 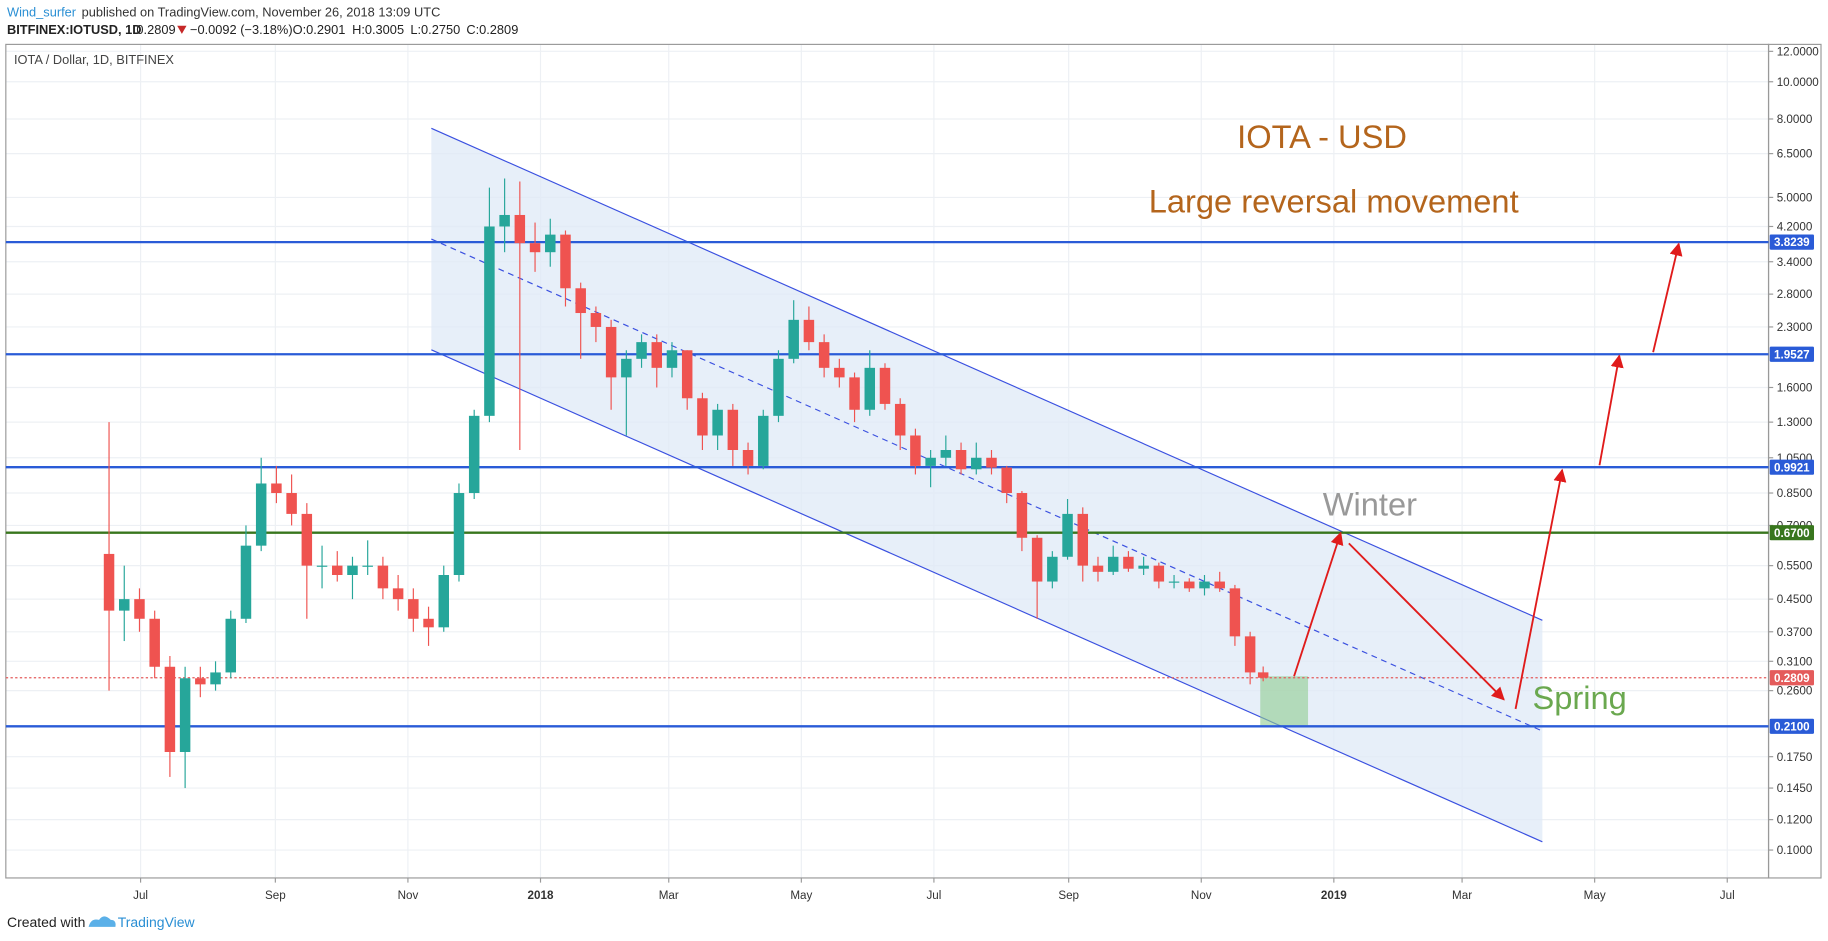 What do you see at coordinates (46, 922) in the screenshot?
I see `footer-text: Created with` at bounding box center [46, 922].